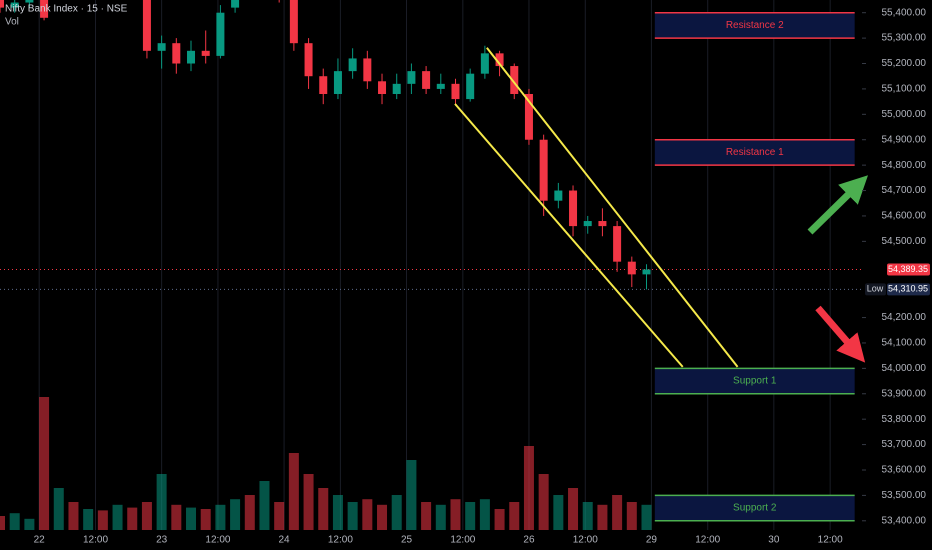  I want to click on down-arrow, so click(840, 334).